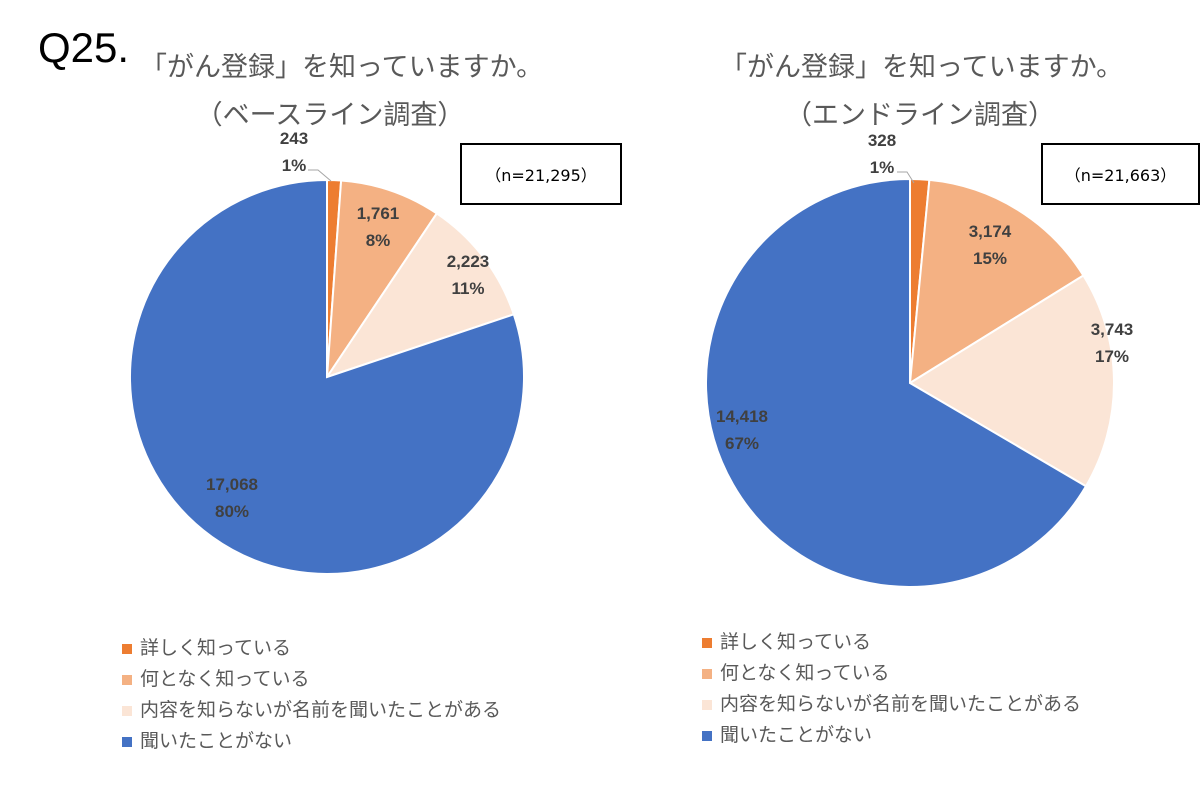 Image resolution: width=1200 pixels, height=794 pixels. I want to click on data-label-percent: 15%, so click(990, 258).